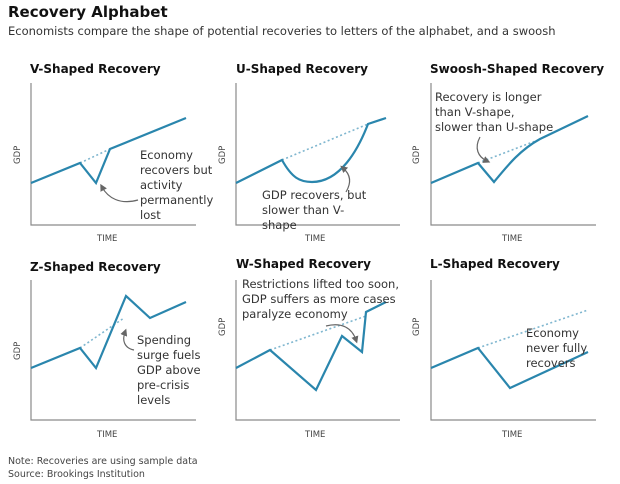 The width and height of the screenshot is (620, 484). I want to click on panel-title-swoosh: Swoosh-Shaped Recovery, so click(517, 69).